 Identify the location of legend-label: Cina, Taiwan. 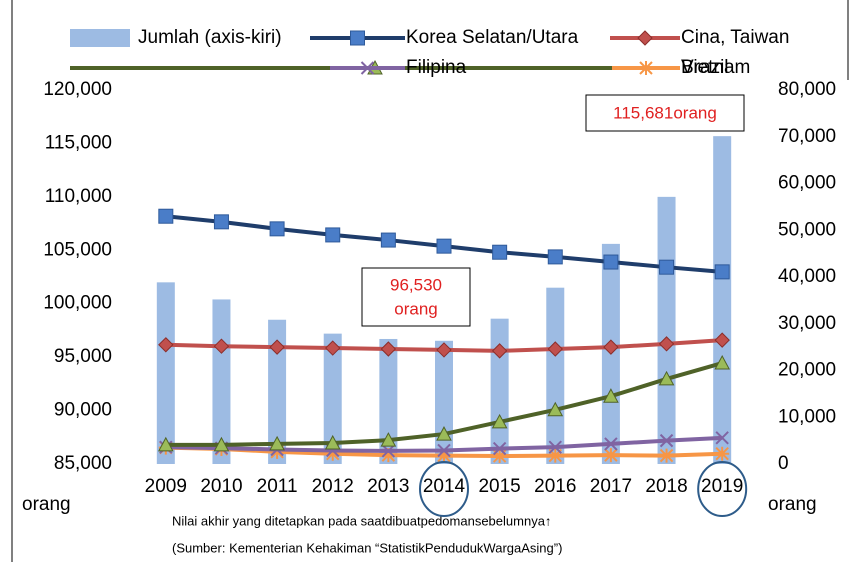
(735, 37).